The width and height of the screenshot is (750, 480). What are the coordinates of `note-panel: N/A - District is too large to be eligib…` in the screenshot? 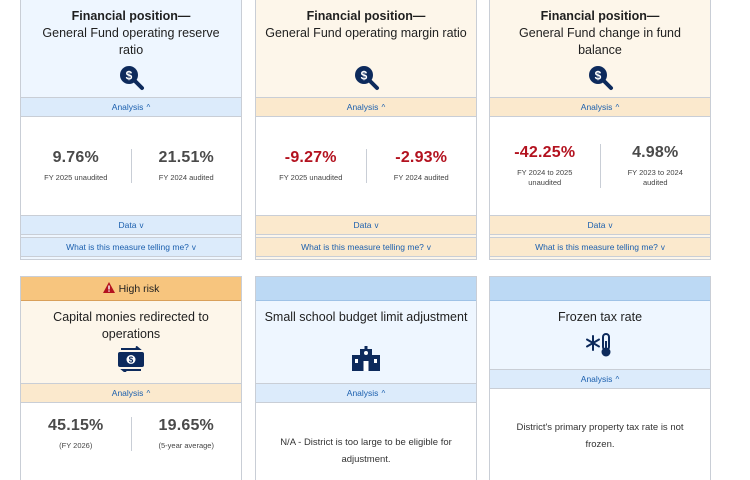 It's located at (366, 441).